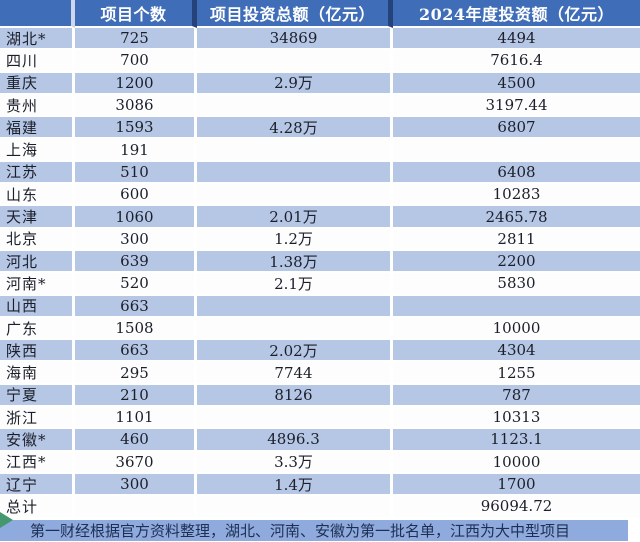  What do you see at coordinates (136, 83) in the screenshot?
I see `cell-project-count: 1200` at bounding box center [136, 83].